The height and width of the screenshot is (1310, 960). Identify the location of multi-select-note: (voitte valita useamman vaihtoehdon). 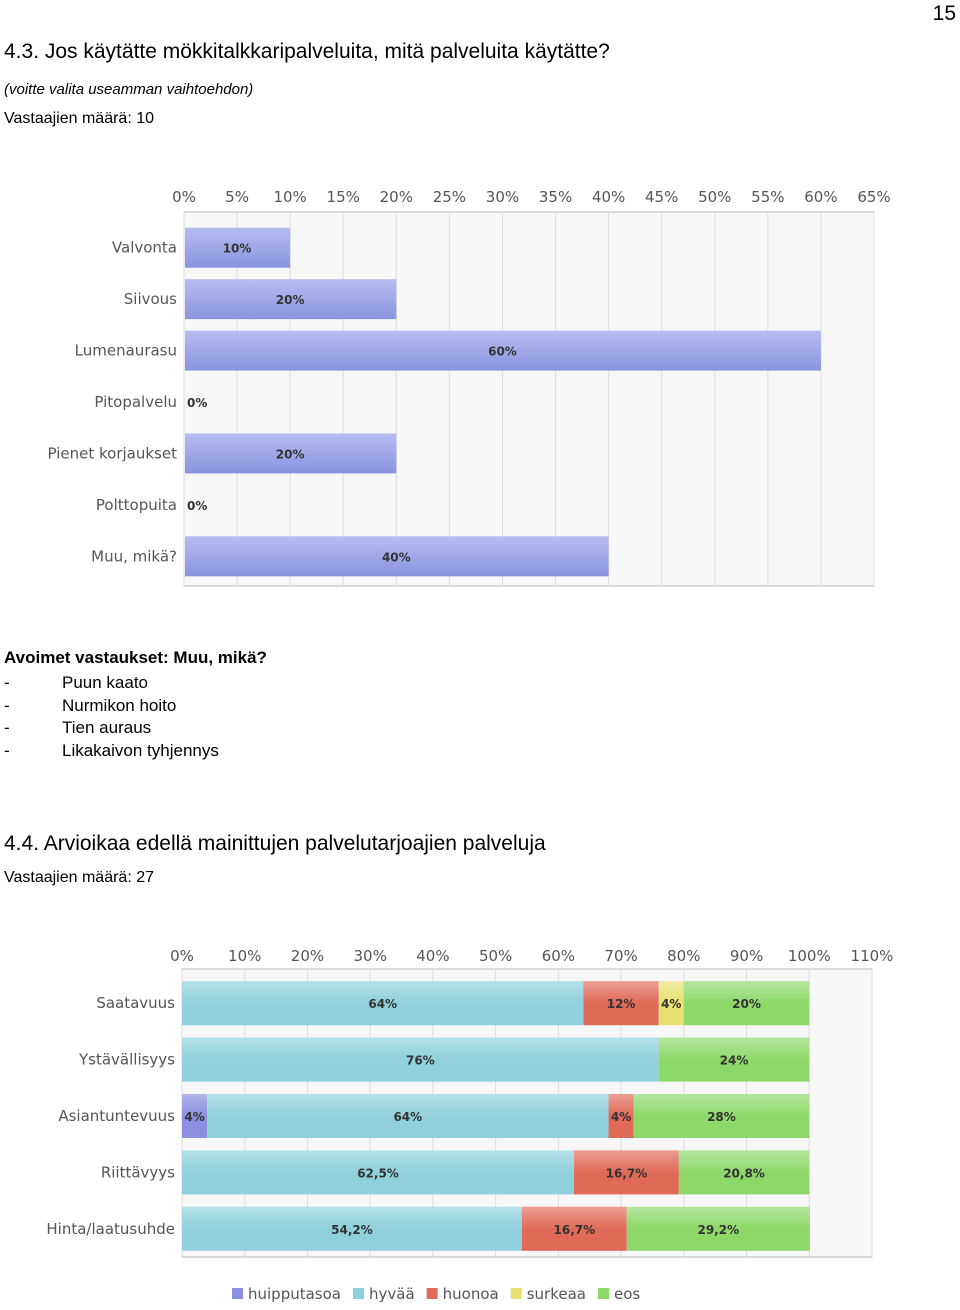
(129, 89).